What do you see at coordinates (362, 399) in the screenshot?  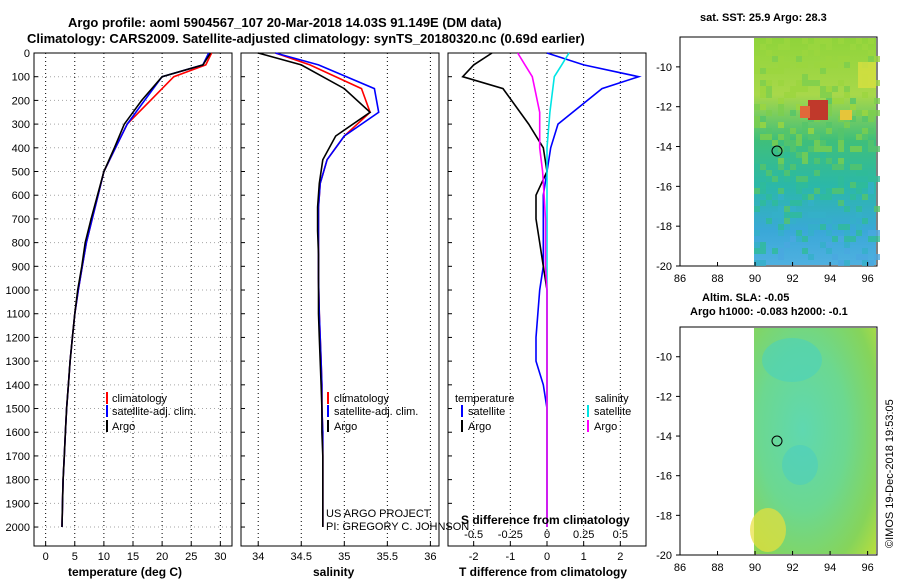 I see `sal-legend-climatology: climatology` at bounding box center [362, 399].